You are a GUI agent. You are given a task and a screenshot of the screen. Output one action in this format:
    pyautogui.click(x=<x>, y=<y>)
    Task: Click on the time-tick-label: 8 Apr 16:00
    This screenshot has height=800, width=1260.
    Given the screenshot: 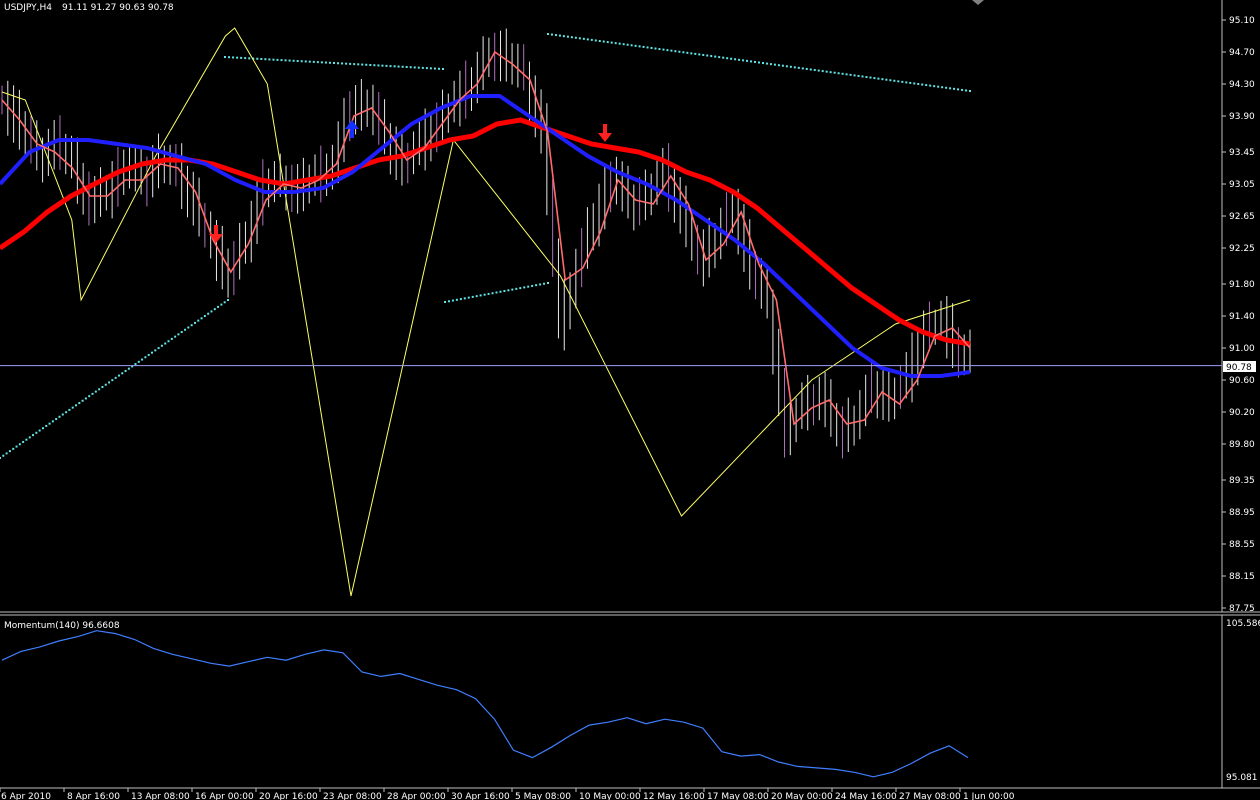 What is the action you would take?
    pyautogui.click(x=93, y=796)
    